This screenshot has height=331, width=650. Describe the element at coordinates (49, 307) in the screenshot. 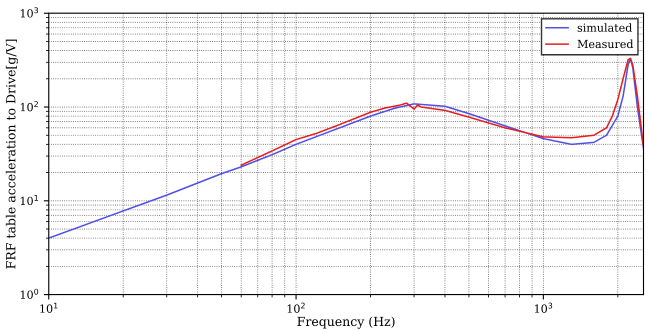

I see `x-tick-label: 10$^{1}$` at that location.